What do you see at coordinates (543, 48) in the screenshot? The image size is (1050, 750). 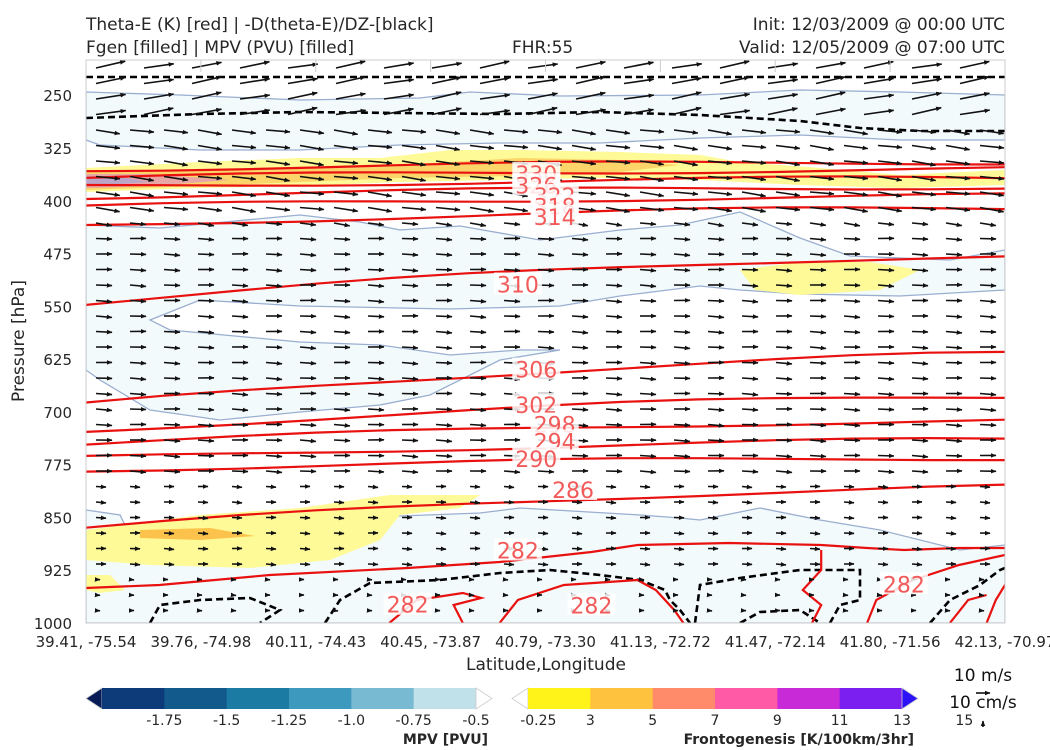 I see `forecast-hour: FHR:55` at bounding box center [543, 48].